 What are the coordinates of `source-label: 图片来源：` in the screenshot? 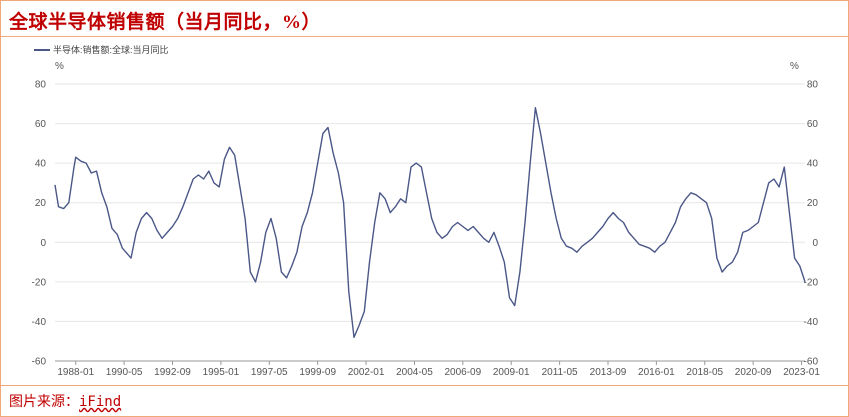 It's located at (44, 402).